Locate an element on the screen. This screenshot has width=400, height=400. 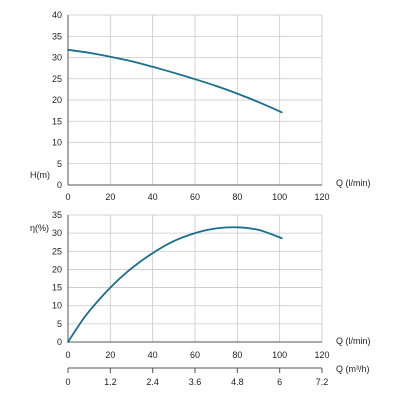
secondary-x-tick-label: 7.2 is located at coordinates (322, 382).